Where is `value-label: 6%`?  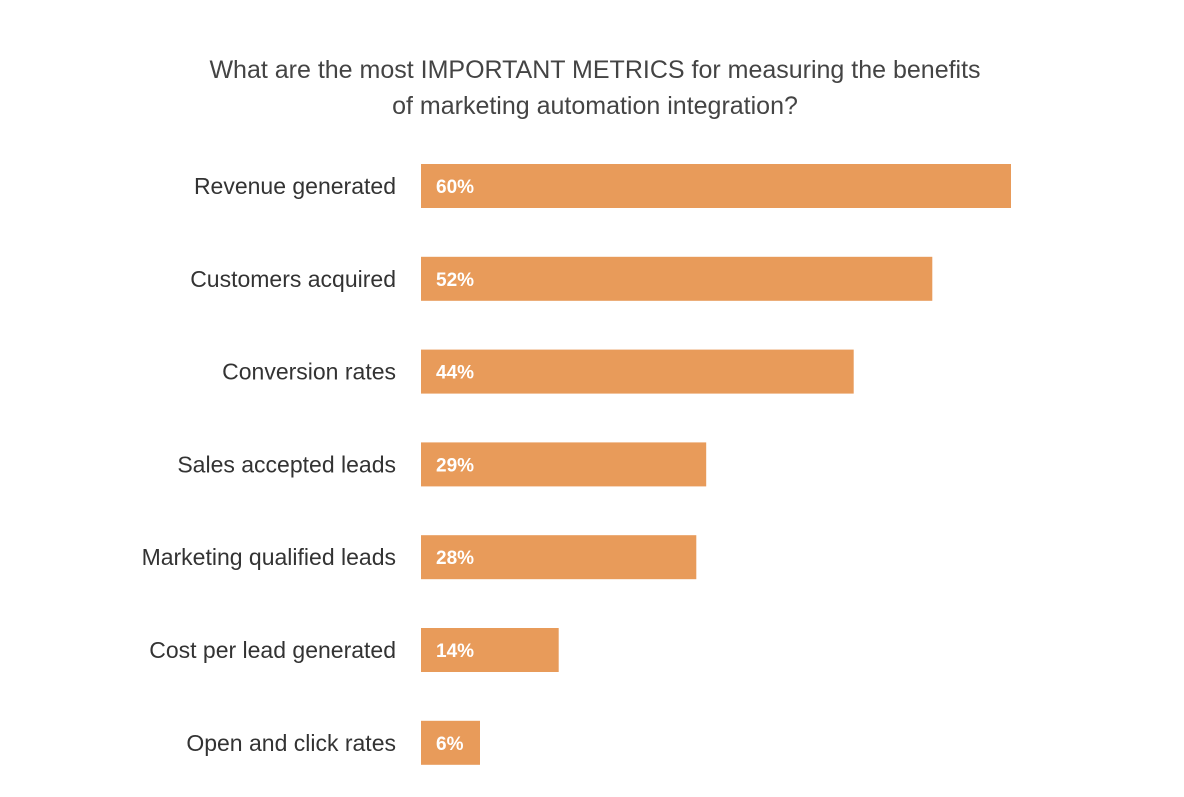
value-label: 6% is located at coordinates (450, 744).